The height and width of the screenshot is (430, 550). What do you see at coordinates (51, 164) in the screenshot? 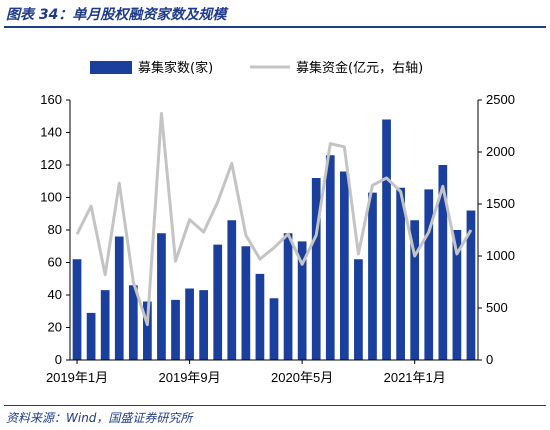
I see `left-tick-label: 120` at bounding box center [51, 164].